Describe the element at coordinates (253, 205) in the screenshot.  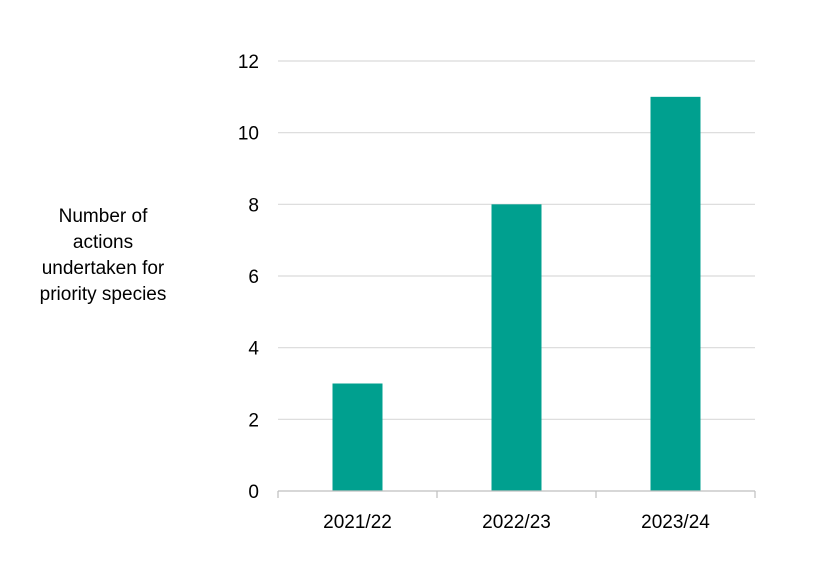
I see `y-tick-label: 8` at that location.